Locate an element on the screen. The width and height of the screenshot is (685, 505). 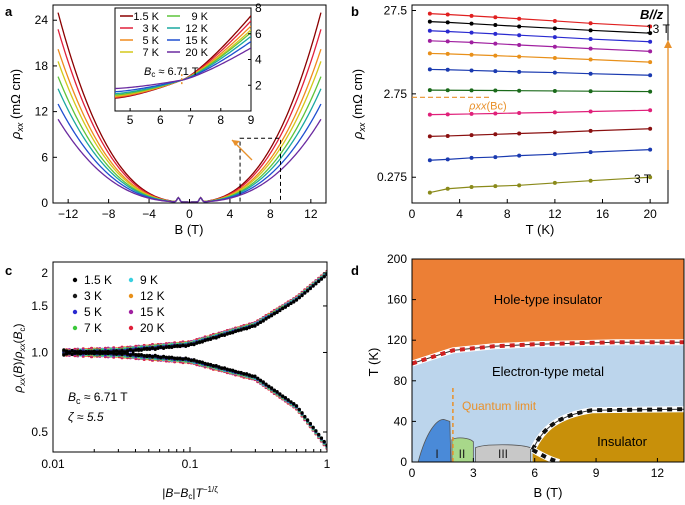
legend-label: 3 K is located at coordinates (150, 29).